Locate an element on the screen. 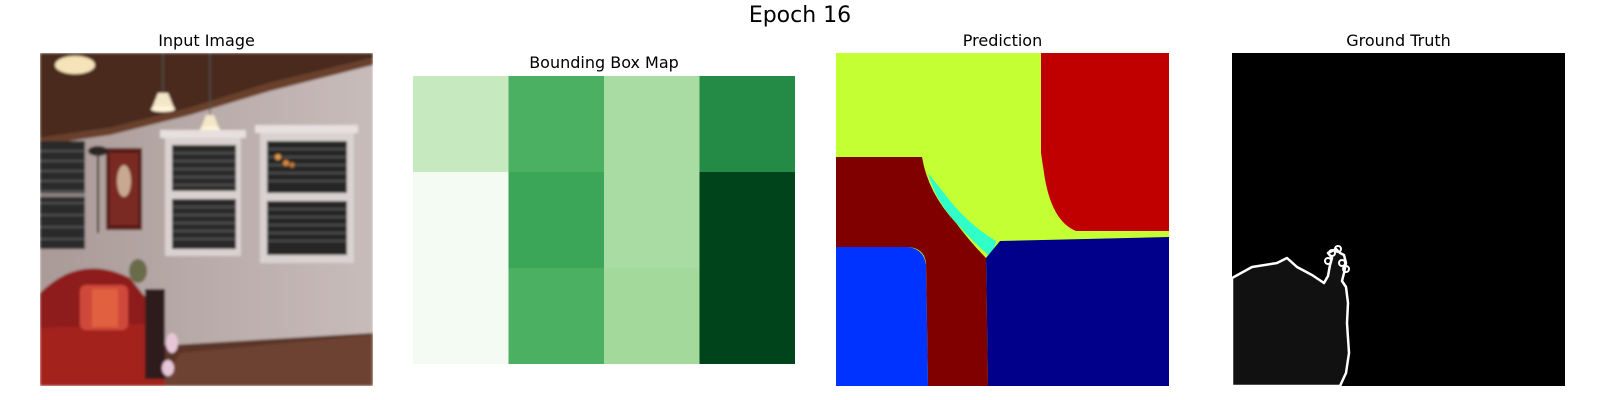  heatmap-cell-r0-c2 is located at coordinates (652, 124).